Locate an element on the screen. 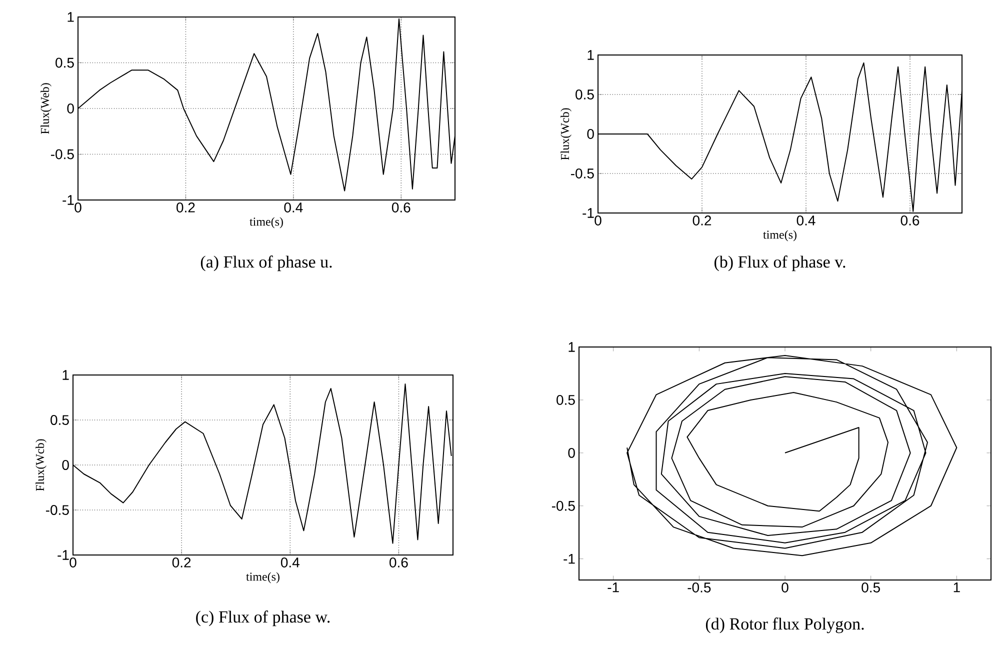 Image resolution: width=993 pixels, height=659 pixels. x-tick-label: -1 is located at coordinates (613, 587).